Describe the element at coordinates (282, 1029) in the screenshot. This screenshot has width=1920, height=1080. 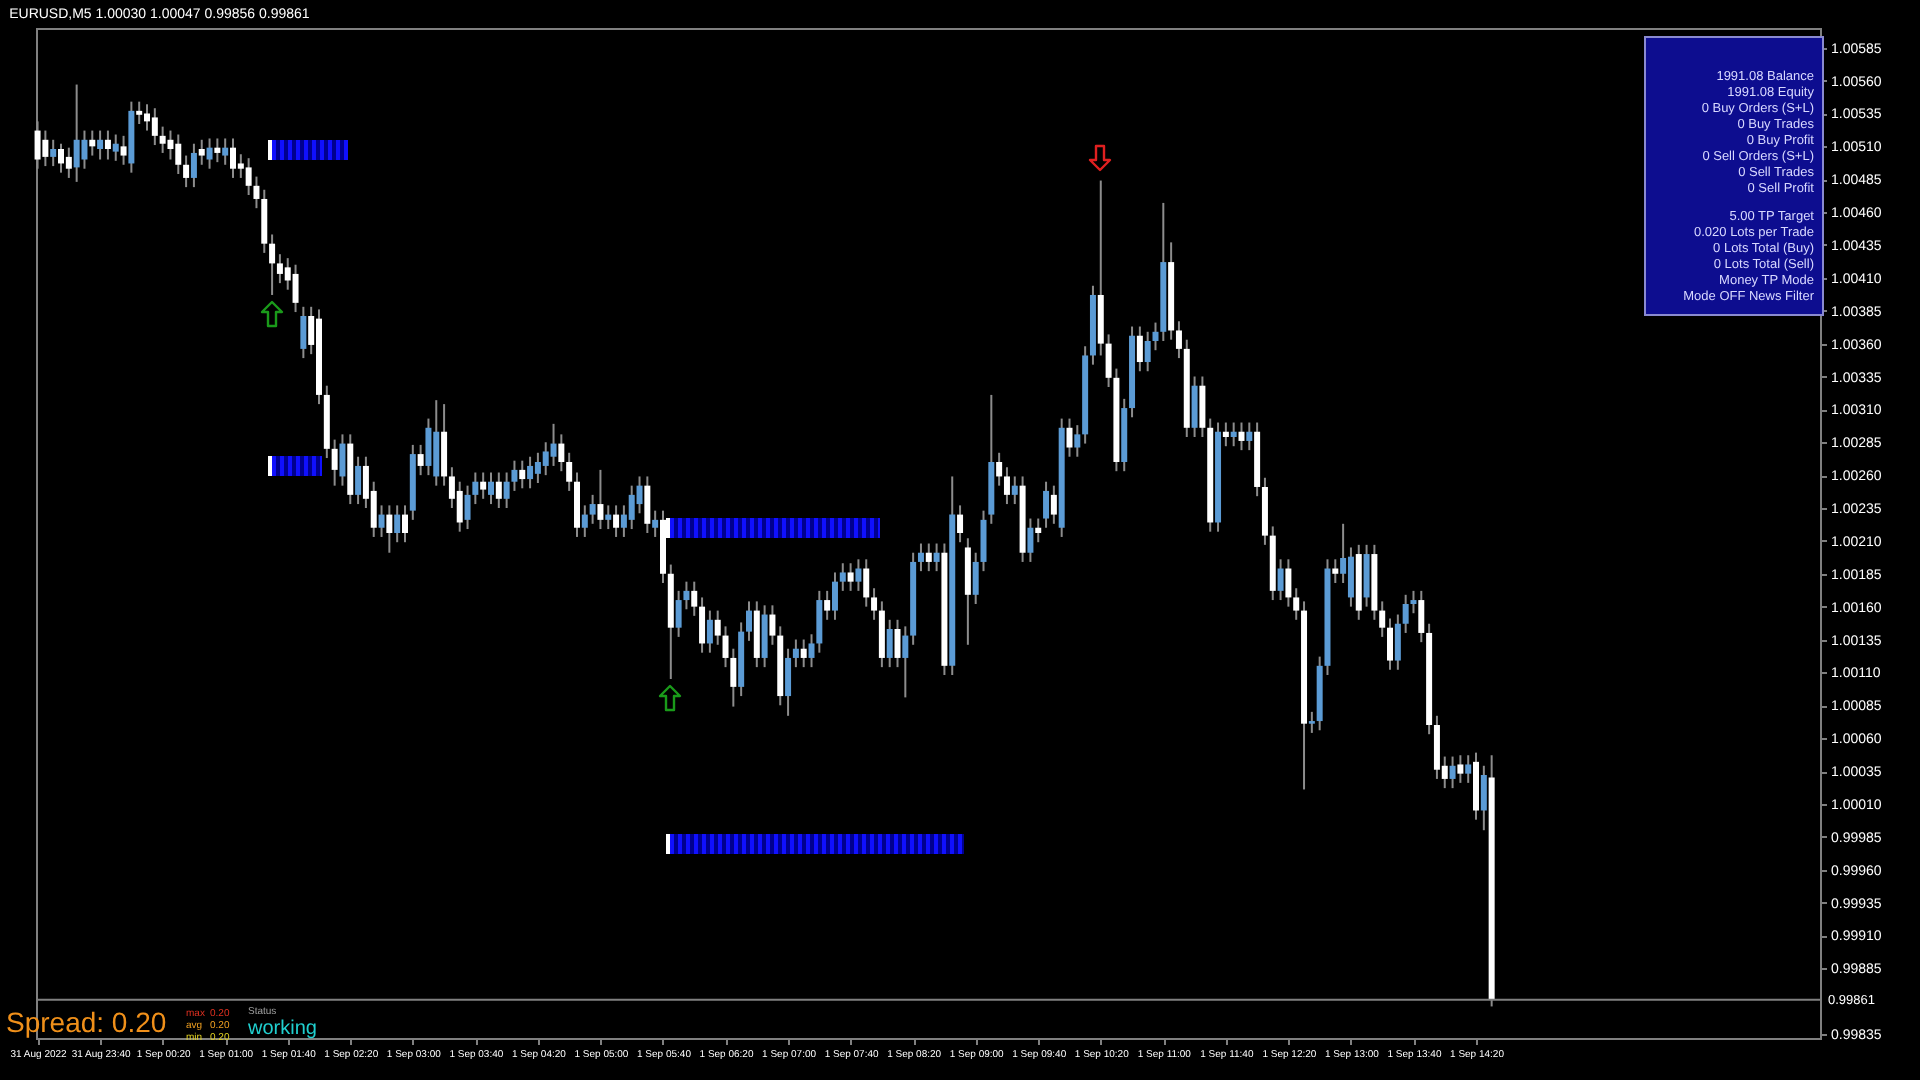
I see `annotation: working` at that location.